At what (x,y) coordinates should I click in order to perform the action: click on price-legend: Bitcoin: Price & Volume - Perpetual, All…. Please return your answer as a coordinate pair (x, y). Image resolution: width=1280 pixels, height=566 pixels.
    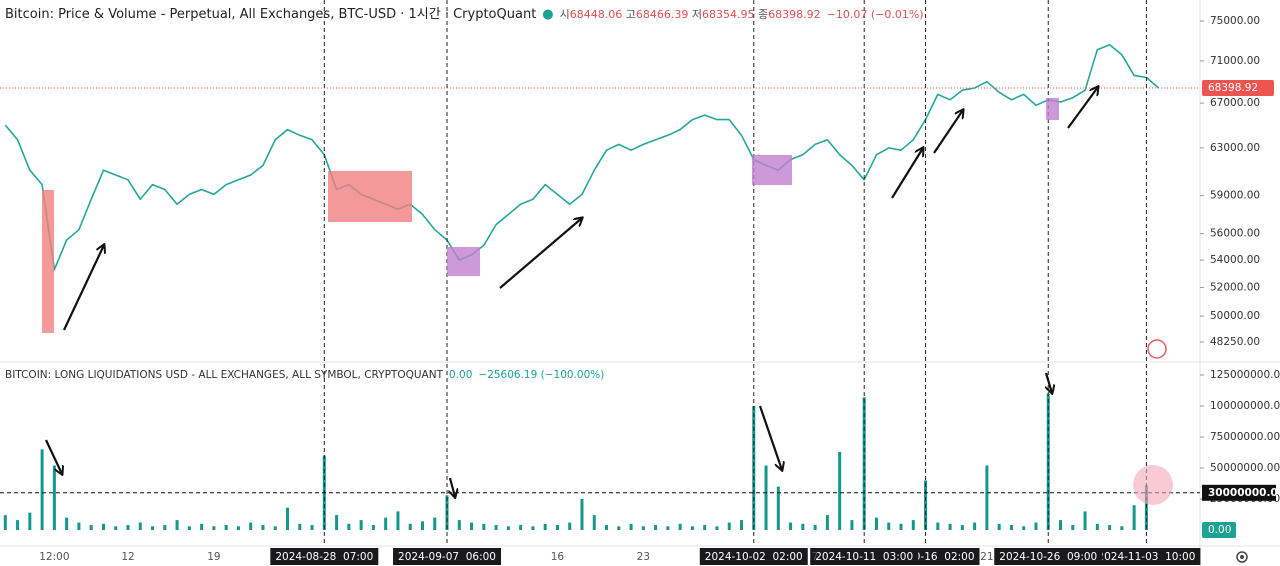
    Looking at the image, I should click on (464, 12).